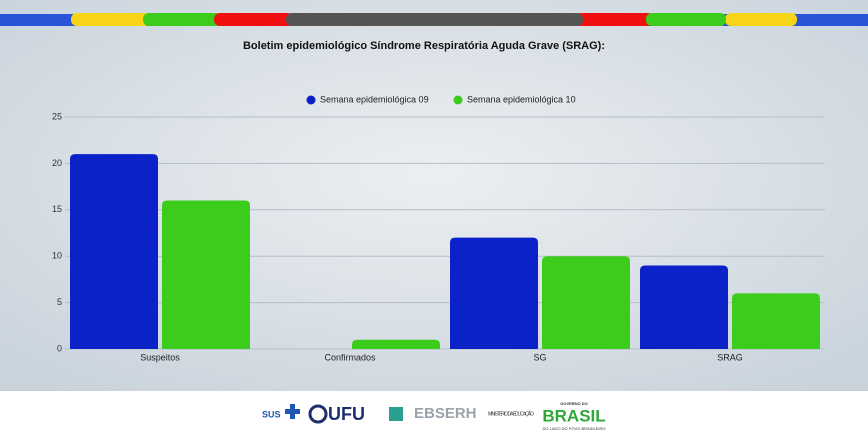 Image resolution: width=868 pixels, height=443 pixels. Describe the element at coordinates (57, 163) in the screenshot. I see `y-tick-label: 20` at that location.